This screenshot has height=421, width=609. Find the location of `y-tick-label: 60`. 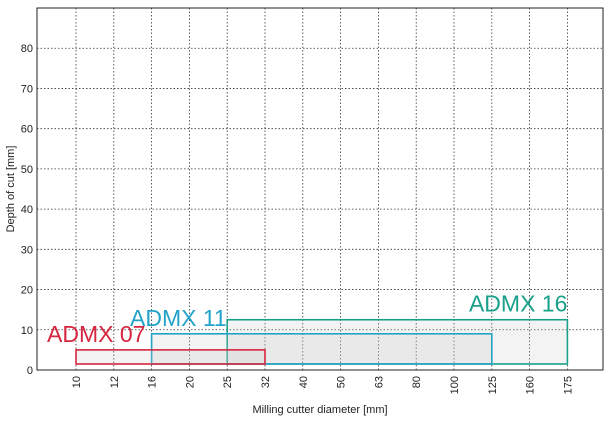

y-tick-label: 60 is located at coordinates (27, 130).